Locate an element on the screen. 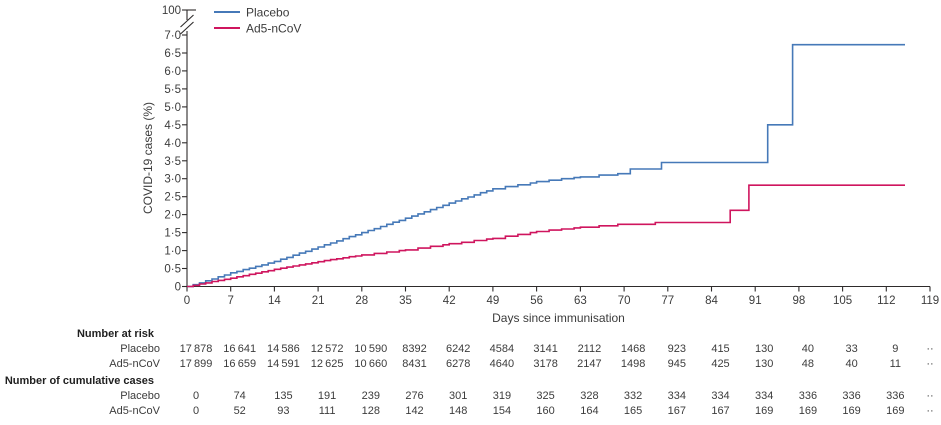 The image size is (941, 425). risk-table-value-cell: 325 is located at coordinates (545, 396).